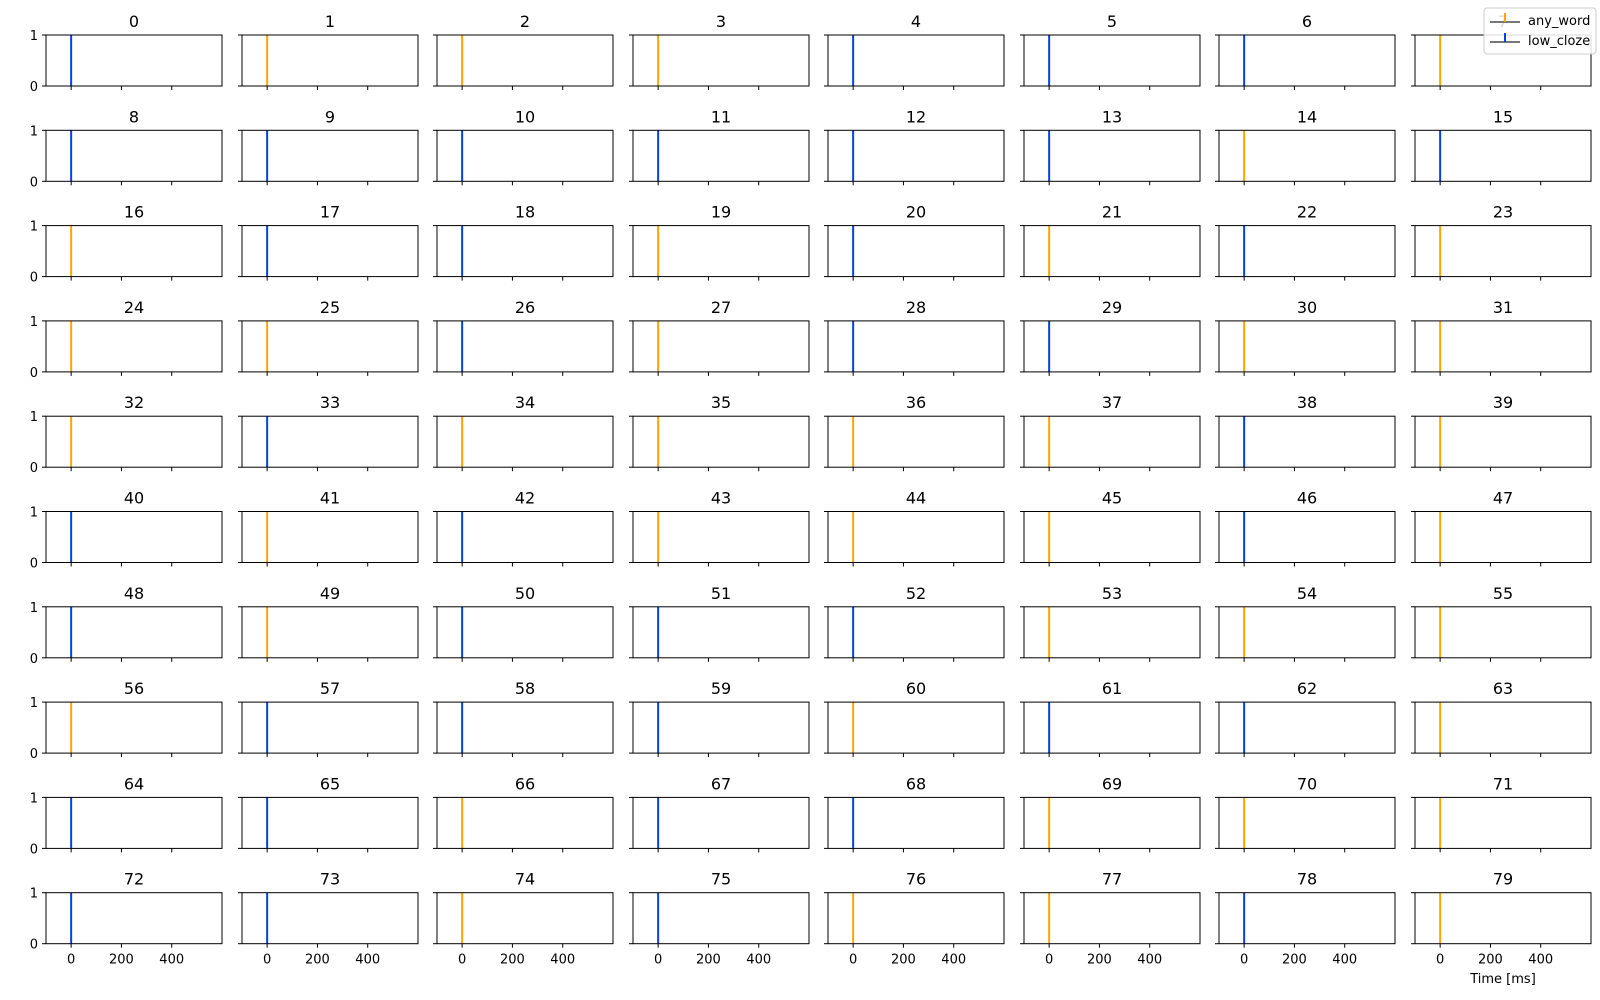  What do you see at coordinates (134, 879) in the screenshot?
I see `panel-title: 72` at bounding box center [134, 879].